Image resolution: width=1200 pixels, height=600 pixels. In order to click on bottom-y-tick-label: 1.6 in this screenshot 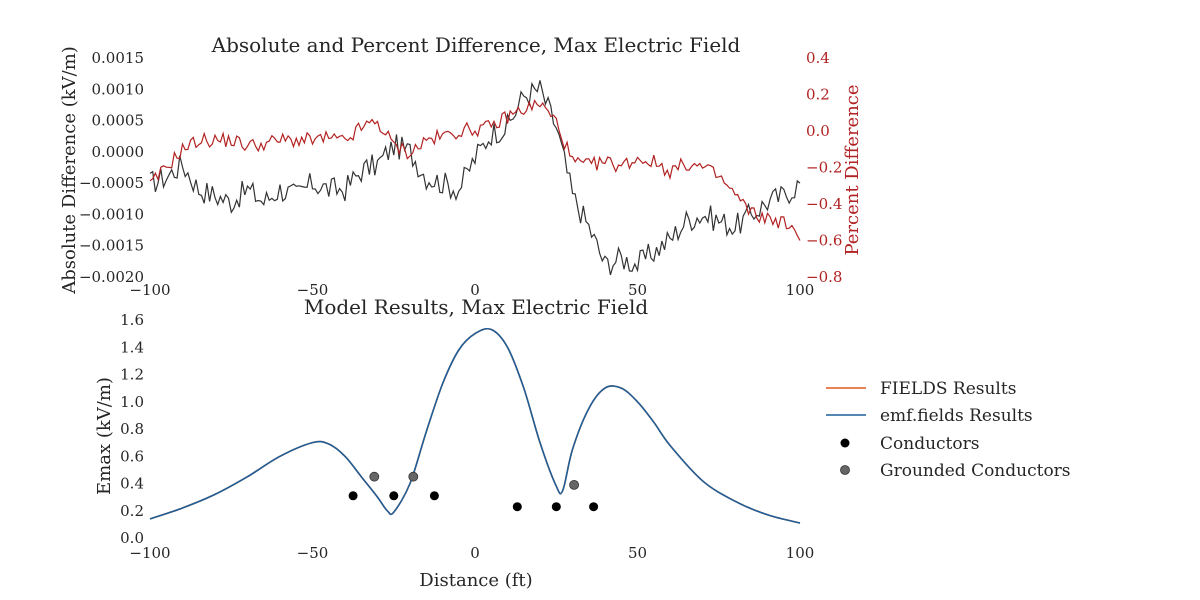, I will do `click(132, 320)`.